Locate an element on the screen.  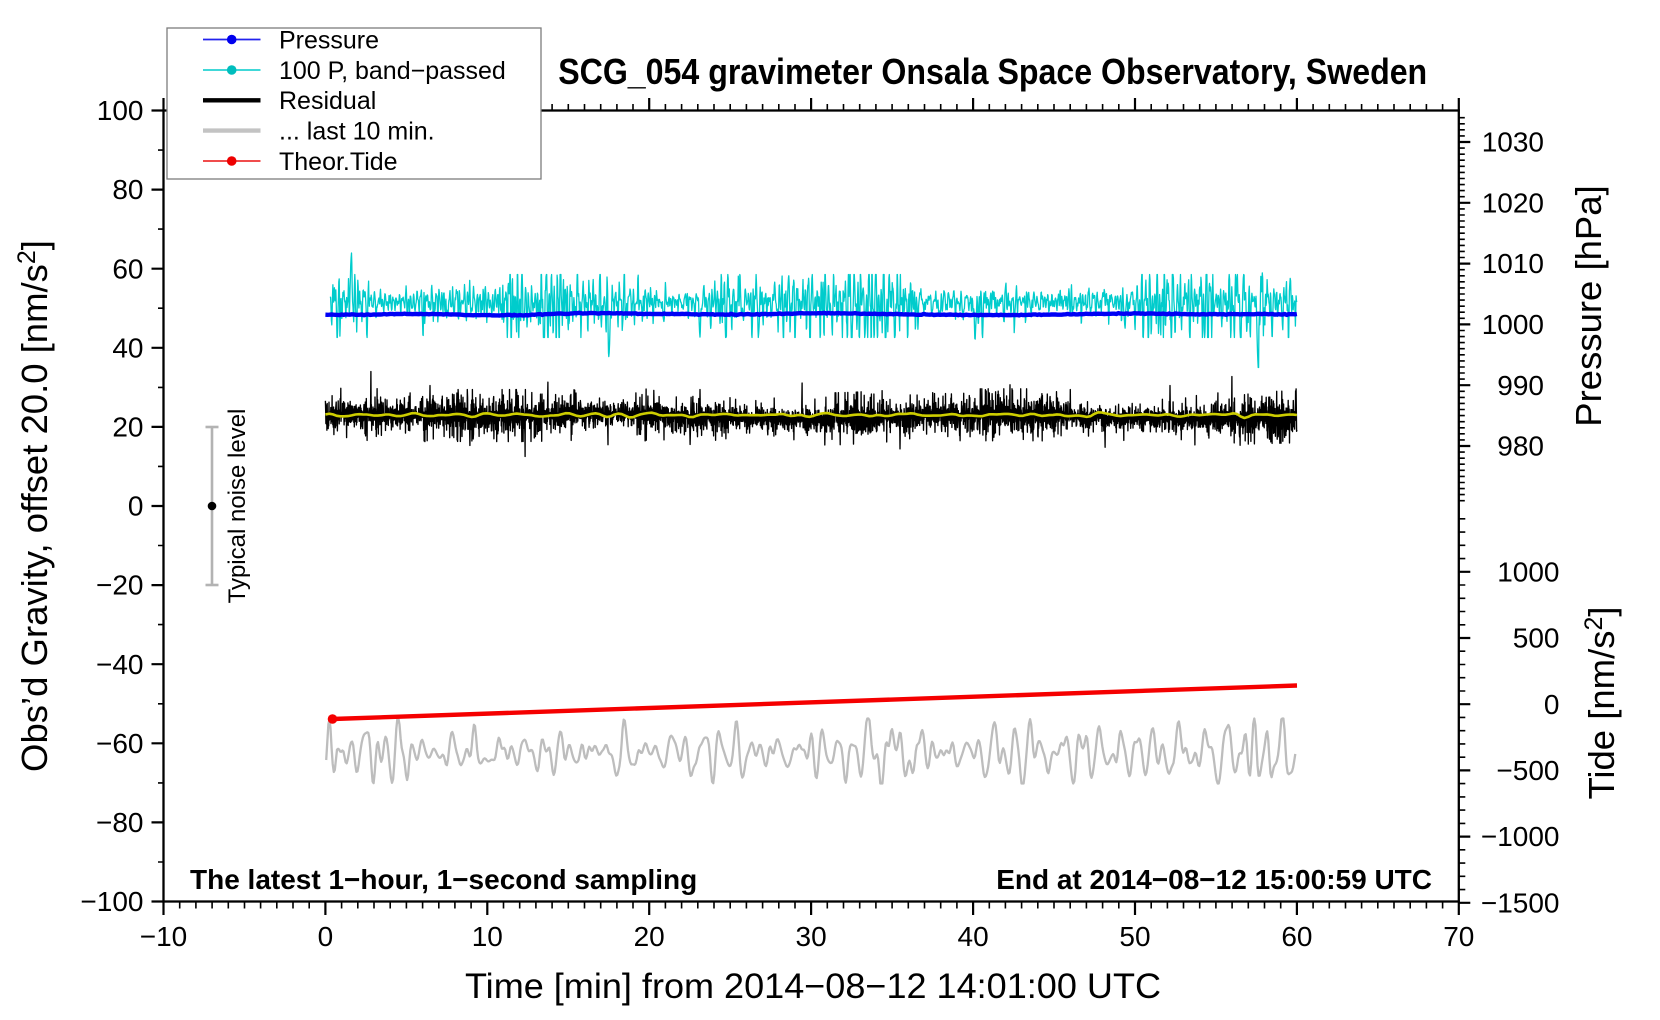
svg-text: −100 is located at coordinates (111, 901).